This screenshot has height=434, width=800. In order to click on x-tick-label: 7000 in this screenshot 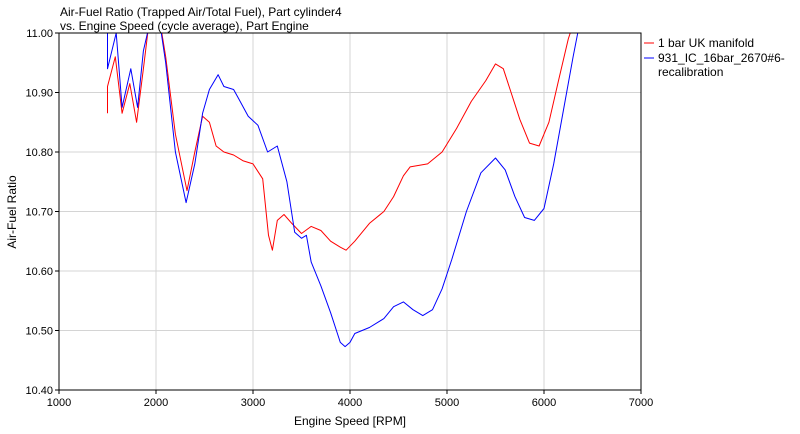, I will do `click(641, 403)`.